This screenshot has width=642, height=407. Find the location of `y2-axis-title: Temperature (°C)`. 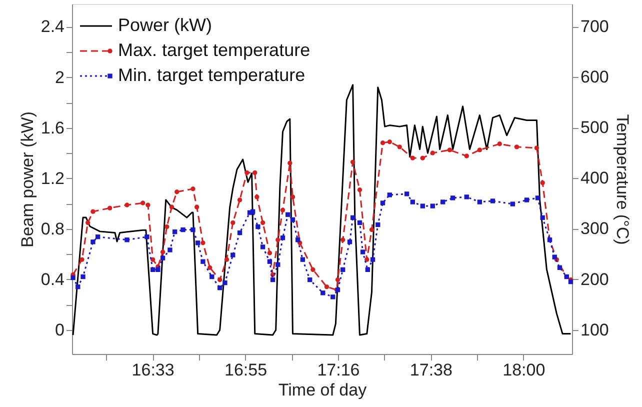

y2-axis-title: Temperature (°C) is located at coordinates (622, 179).